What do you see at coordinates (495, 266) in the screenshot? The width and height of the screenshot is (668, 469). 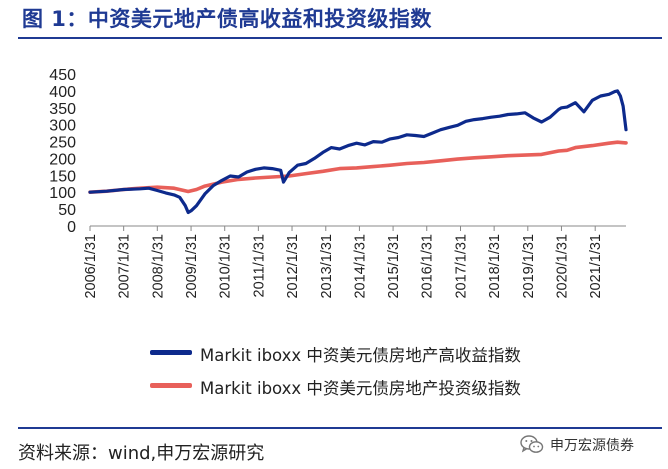 I see `x-tick-label: 2018/1/31` at bounding box center [495, 266].